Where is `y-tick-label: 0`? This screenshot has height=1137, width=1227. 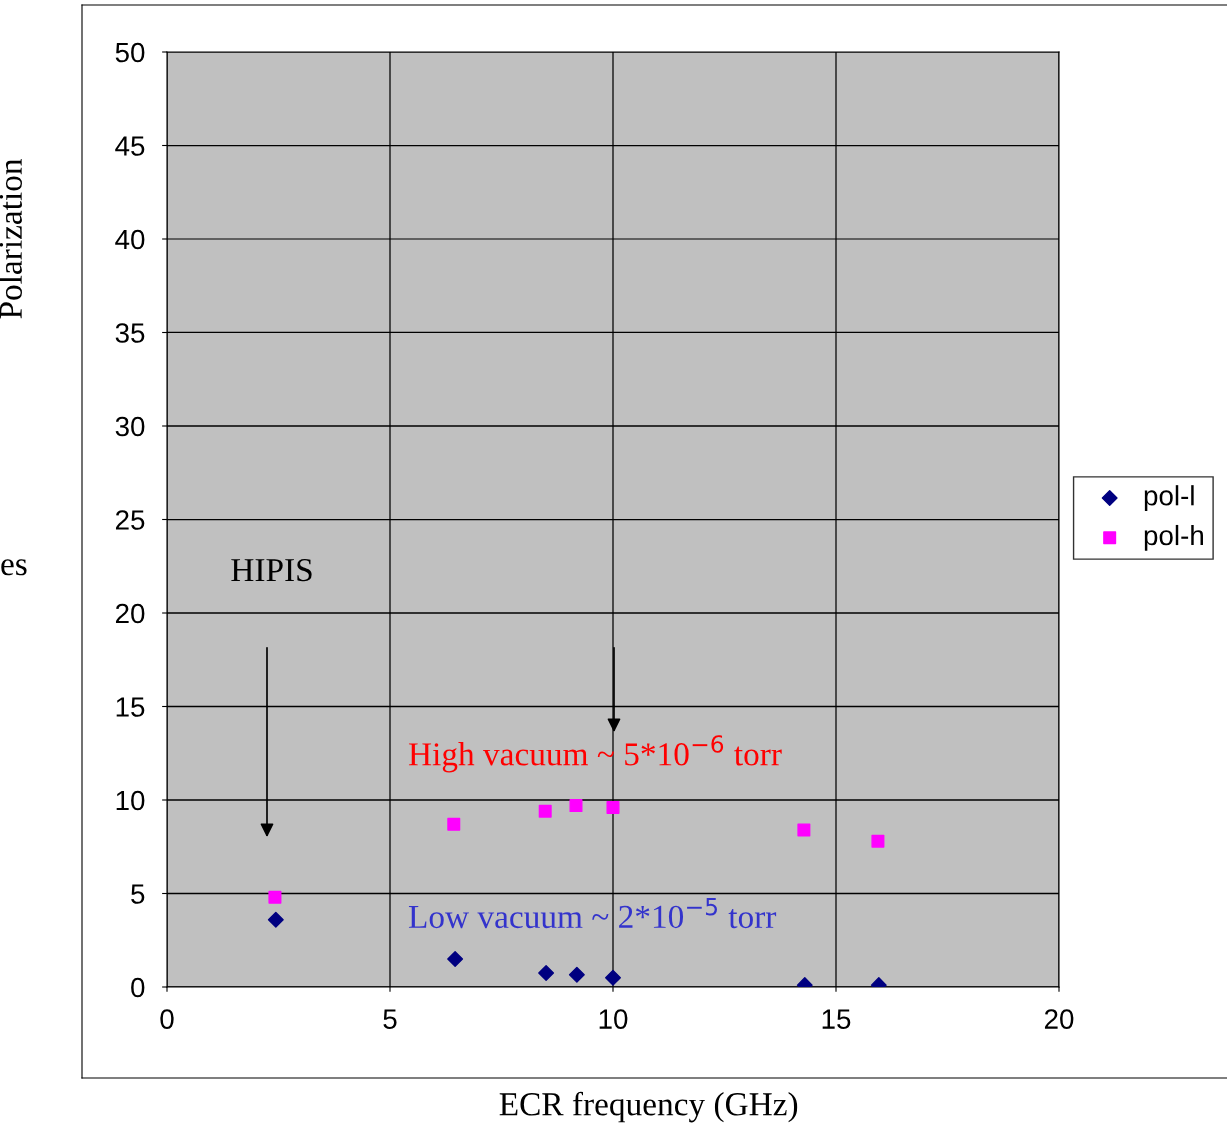 y-tick-label: 0 is located at coordinates (138, 987).